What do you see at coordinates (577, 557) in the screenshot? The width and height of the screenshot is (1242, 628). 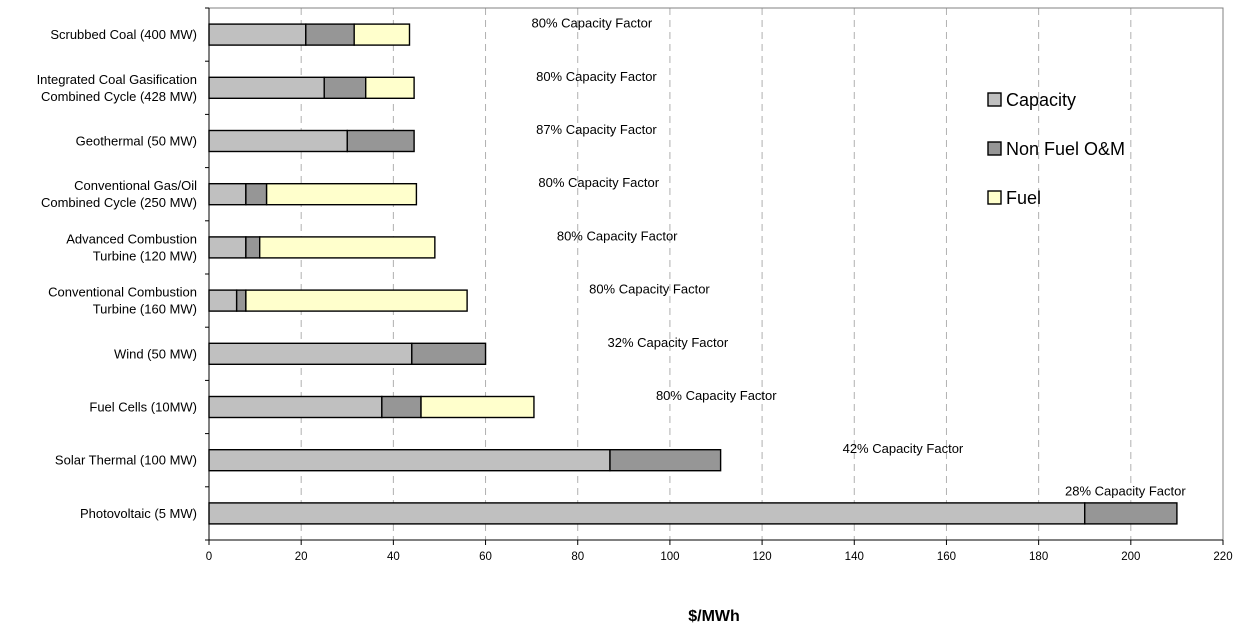 I see `x-tick-label: 80` at bounding box center [577, 557].